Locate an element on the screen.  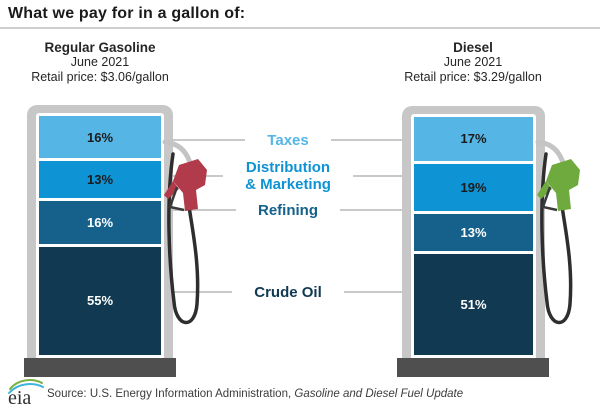
gasoline-name: Regular Gasoline is located at coordinates (100, 47).